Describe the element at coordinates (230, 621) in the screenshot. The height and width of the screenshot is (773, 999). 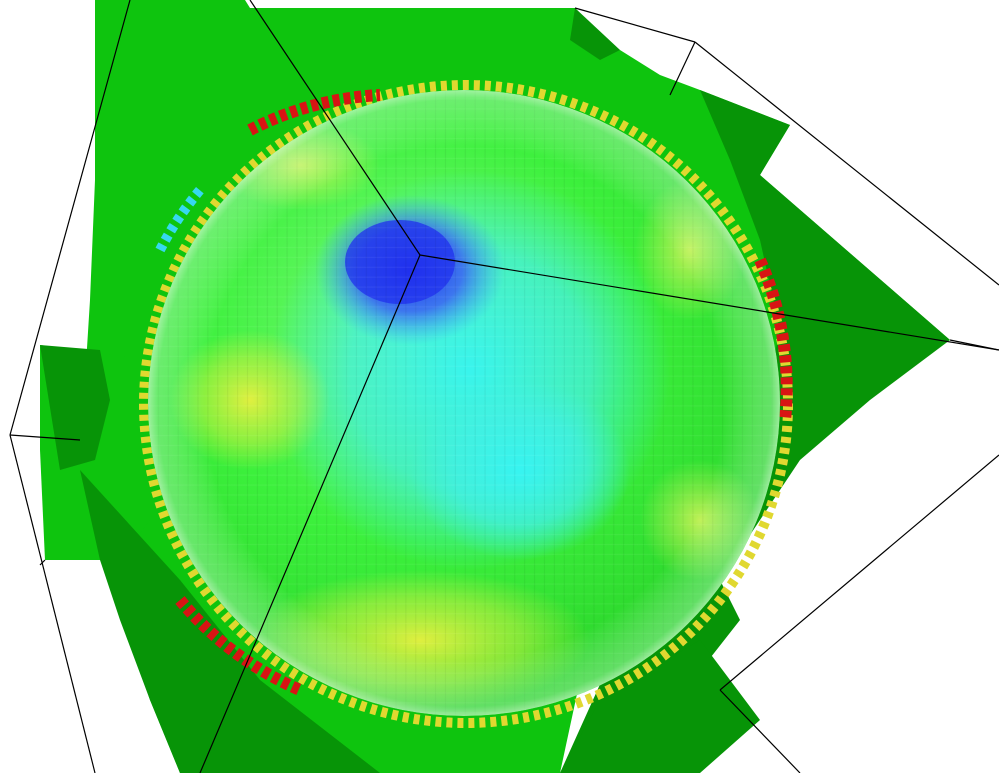
I see `plane-bottom-dark` at that location.